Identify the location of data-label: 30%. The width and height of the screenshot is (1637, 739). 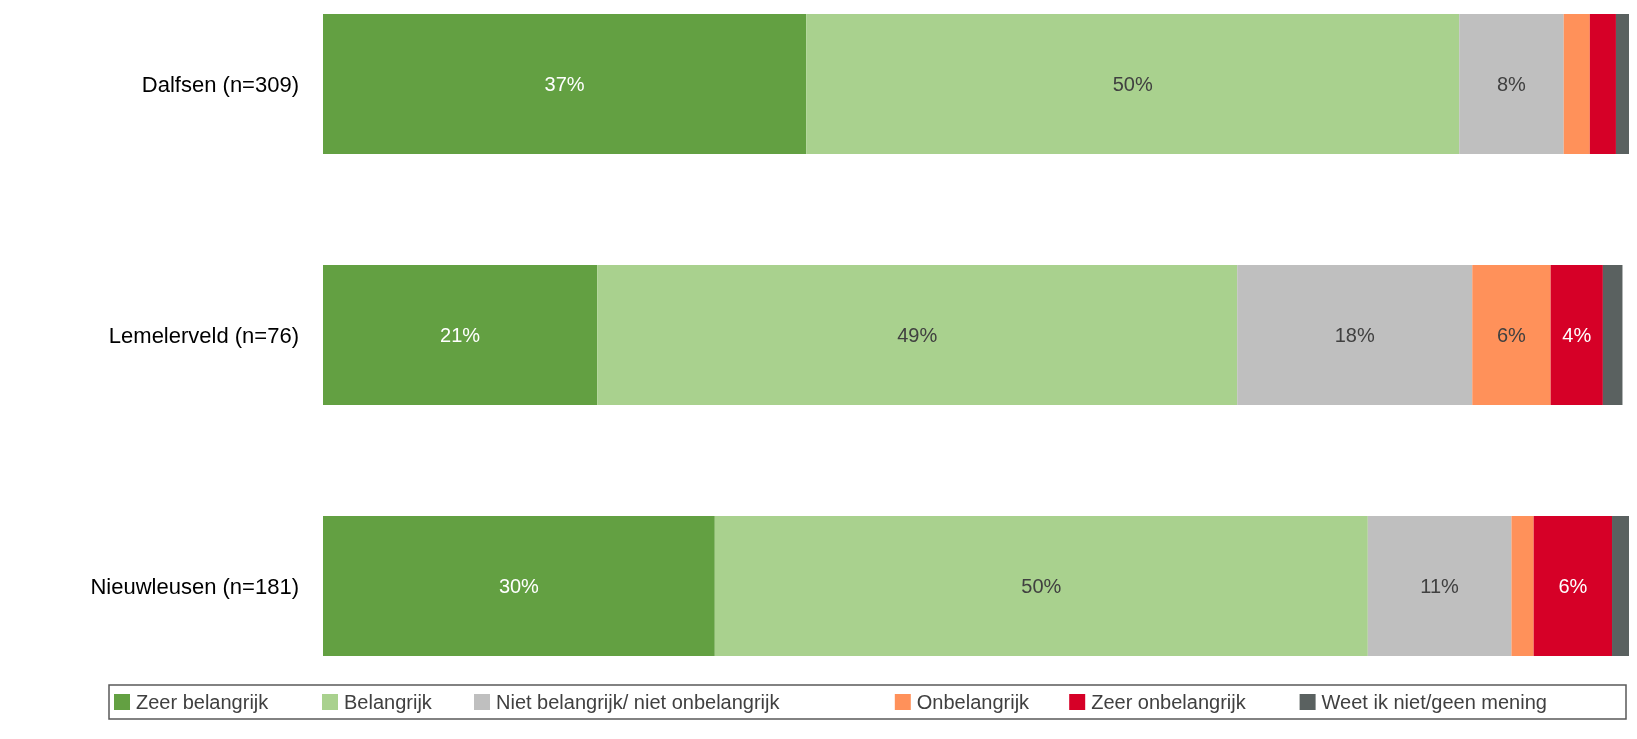
(519, 586).